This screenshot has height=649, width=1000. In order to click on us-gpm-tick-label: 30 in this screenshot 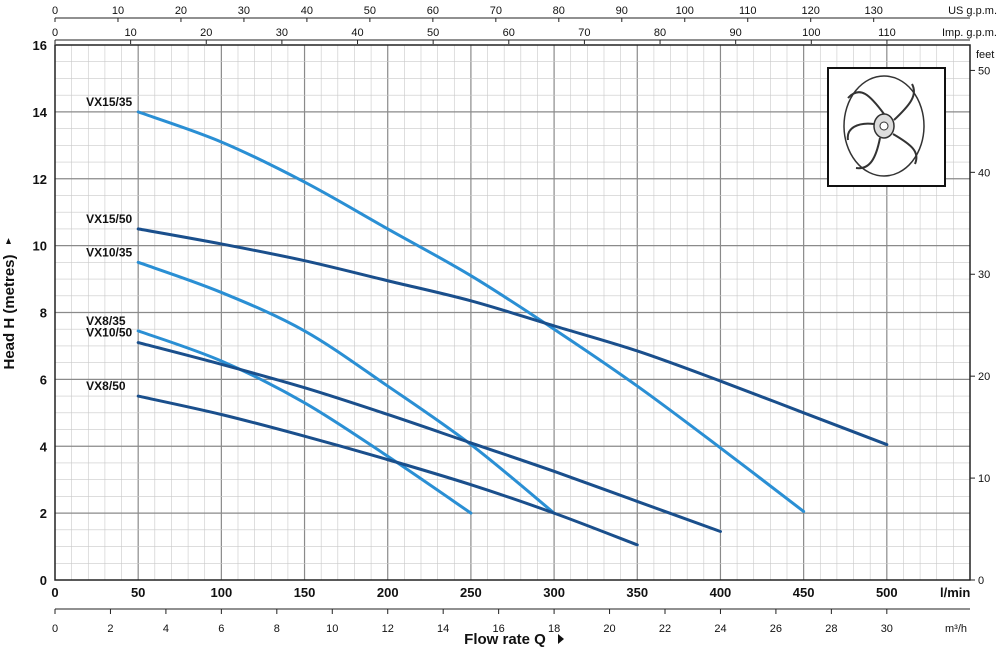, I will do `click(244, 11)`.